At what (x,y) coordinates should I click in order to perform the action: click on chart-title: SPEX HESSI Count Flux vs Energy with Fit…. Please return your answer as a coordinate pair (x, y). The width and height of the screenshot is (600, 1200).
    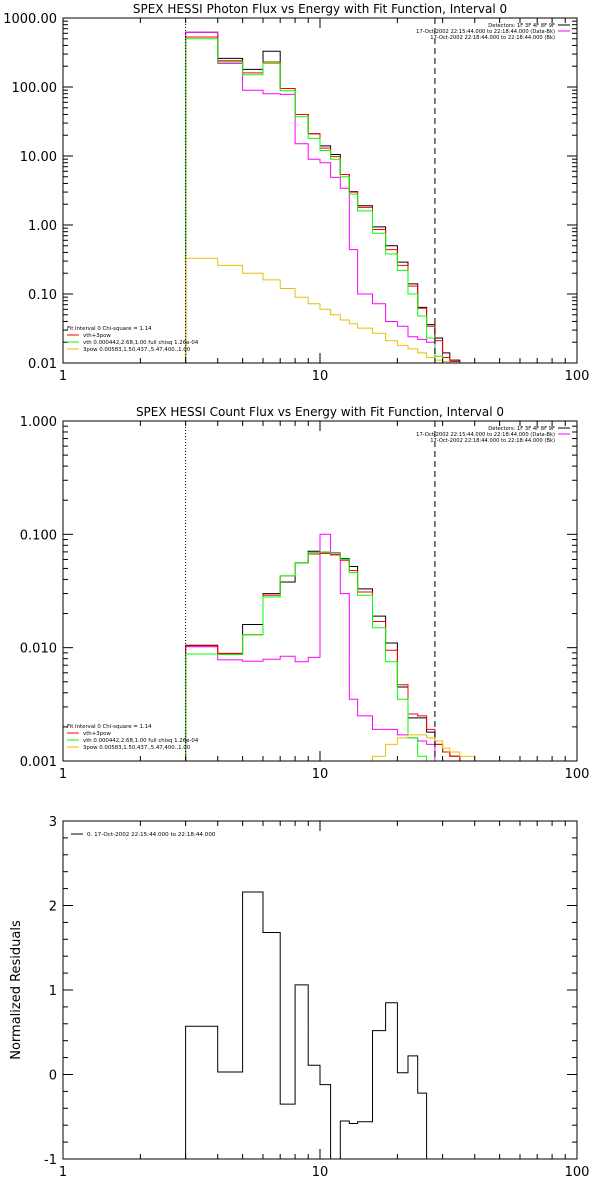
    Looking at the image, I should click on (320, 412).